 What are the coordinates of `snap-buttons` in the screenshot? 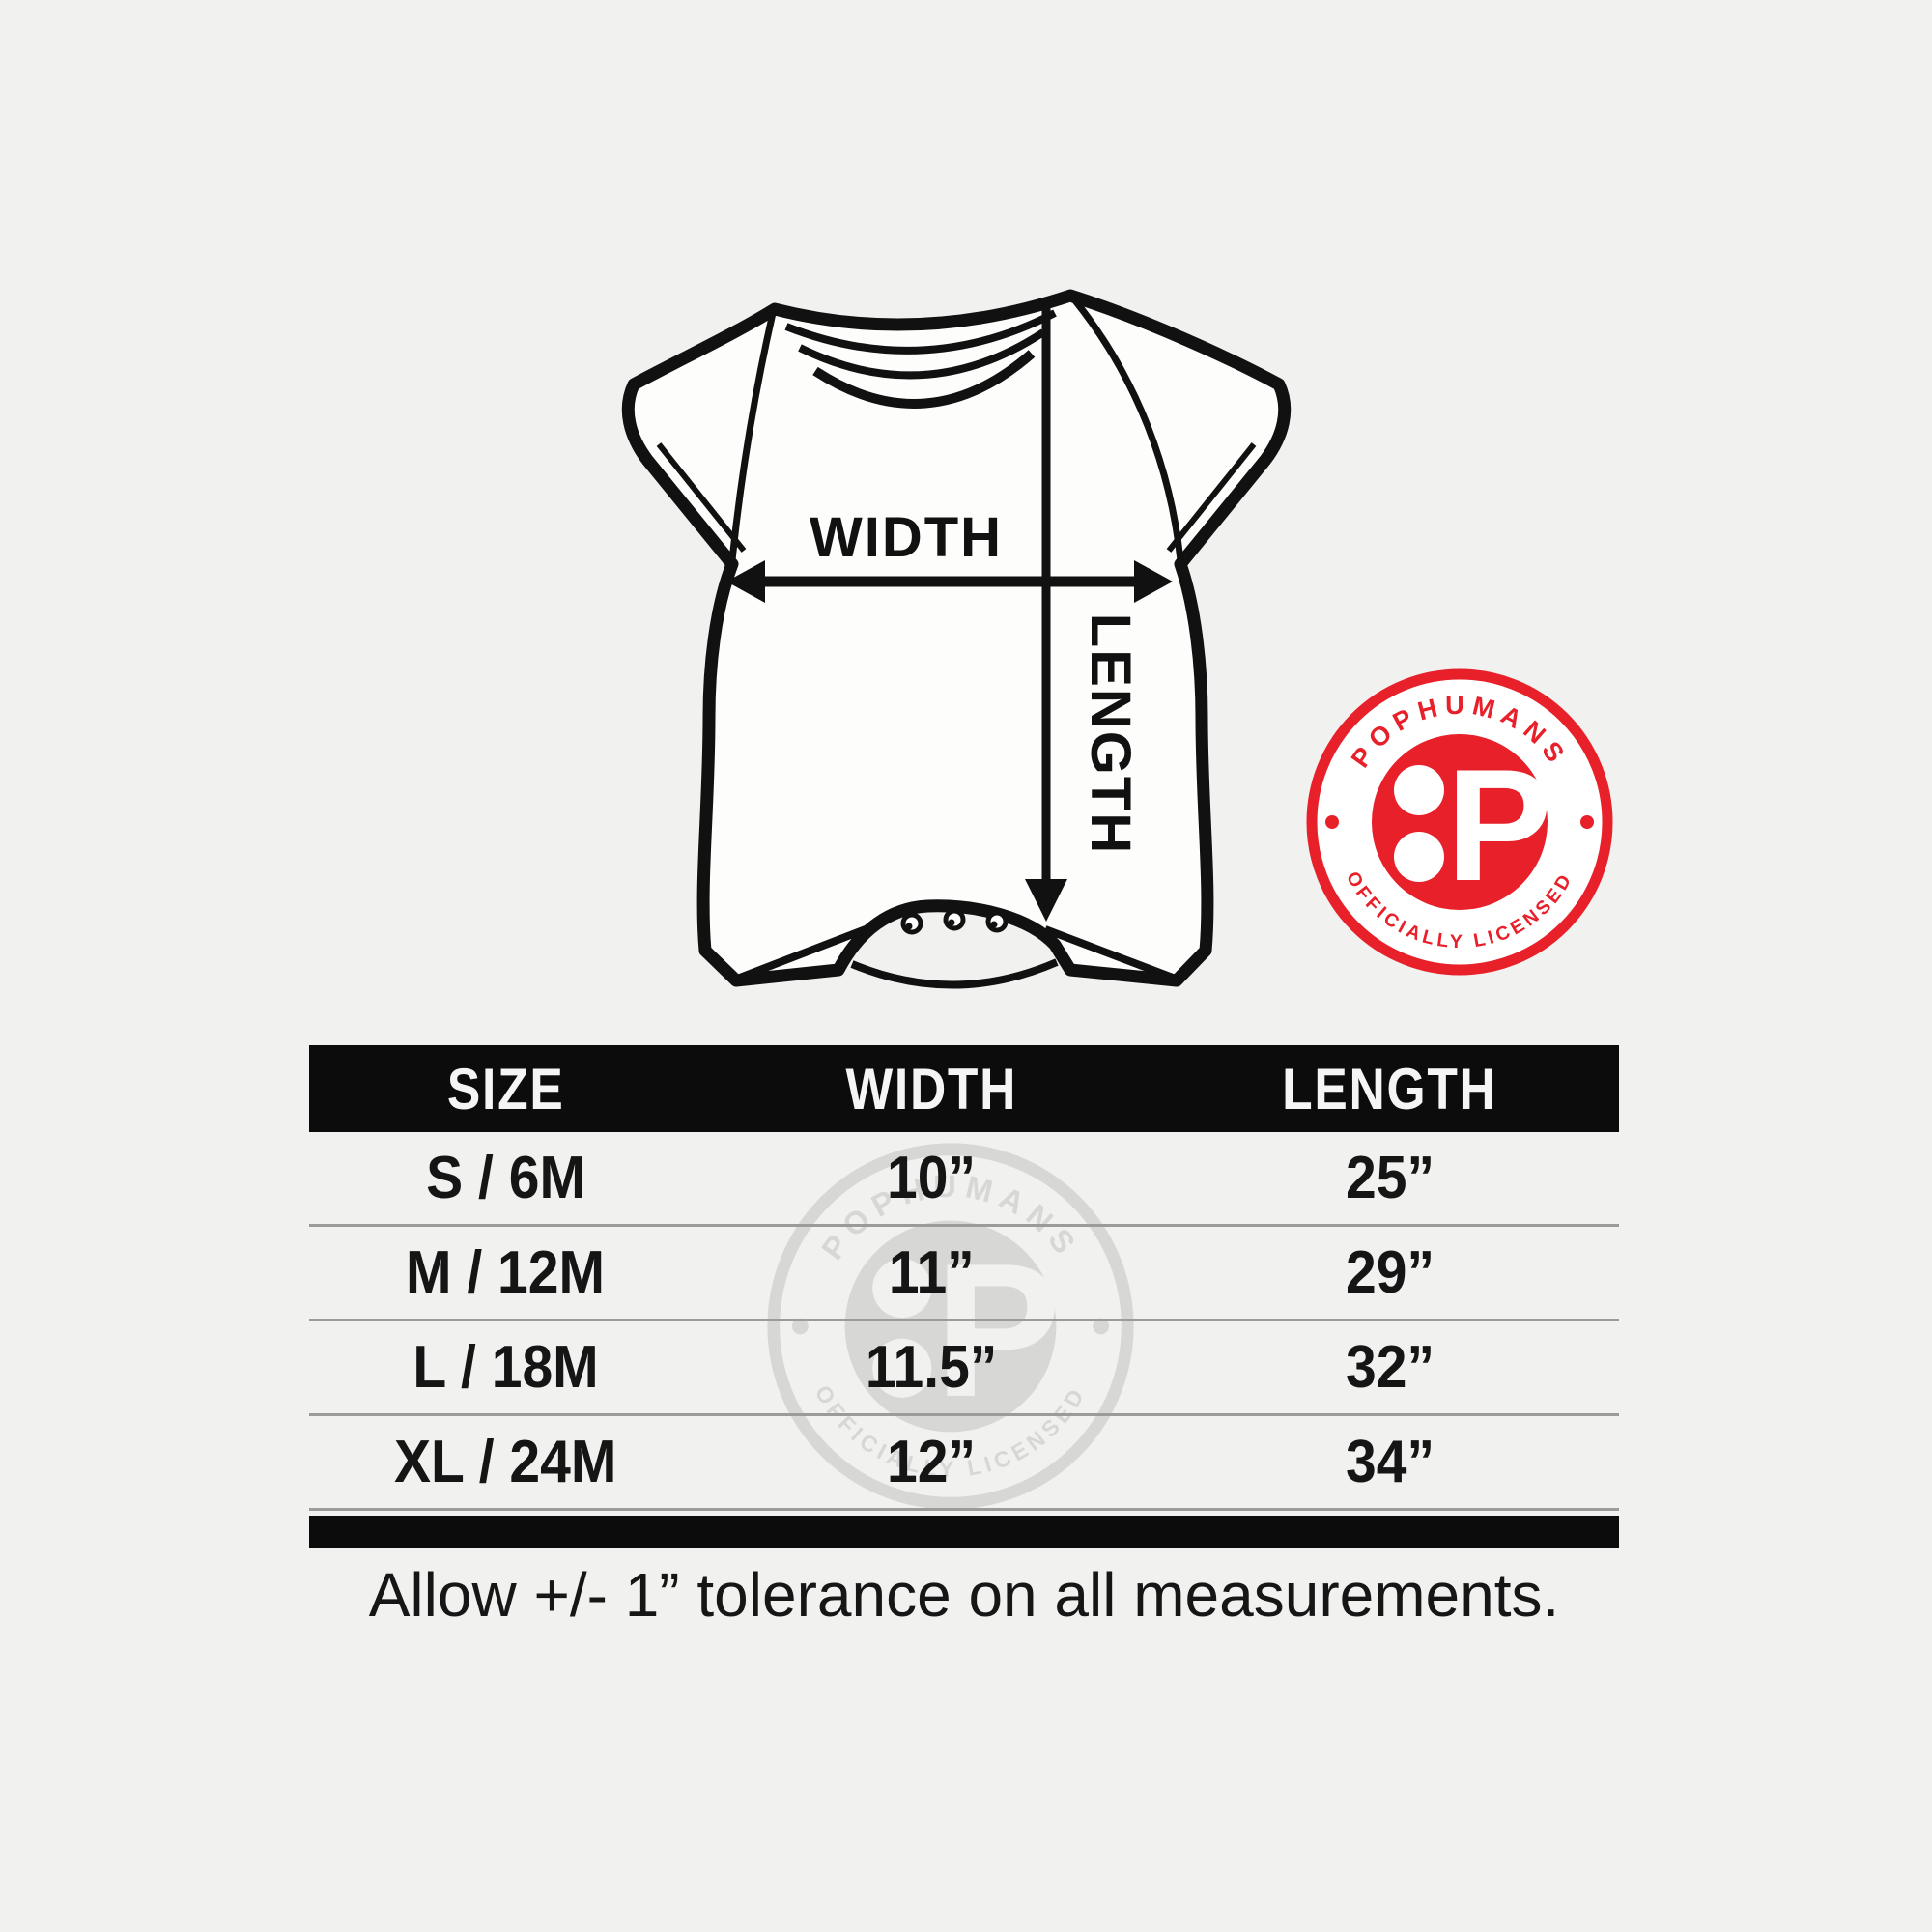 It's located at (954, 921).